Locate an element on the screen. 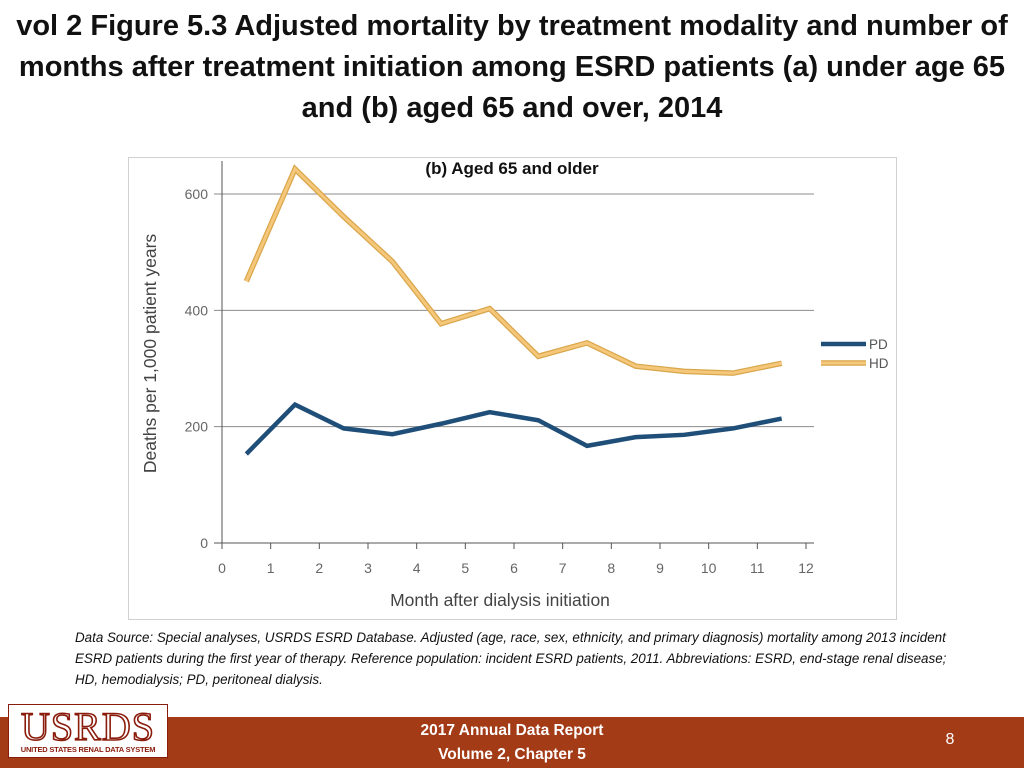 The image size is (1024, 768). logo-subtext: UNITED STATES RENAL DATA SYSTEM is located at coordinates (88, 749).